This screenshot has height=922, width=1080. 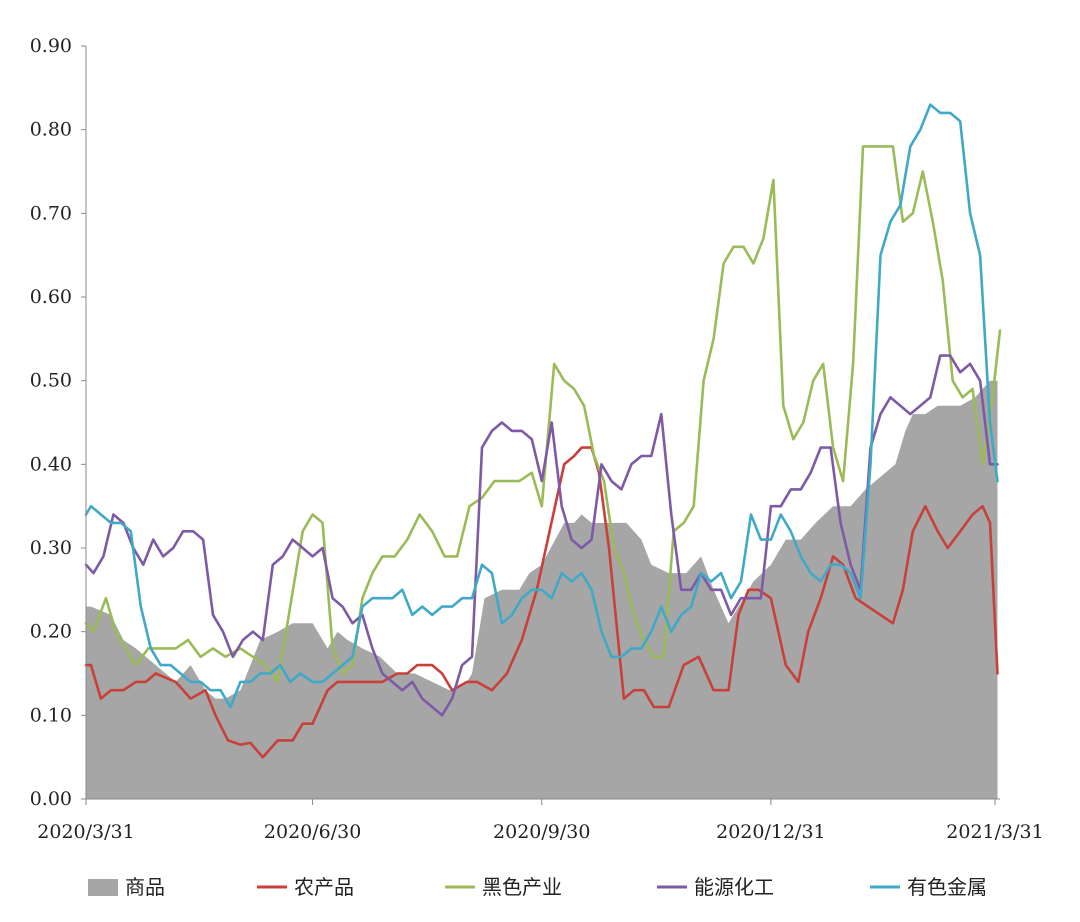 What do you see at coordinates (771, 832) in the screenshot?
I see `x-tick-label: 2020/12/31` at bounding box center [771, 832].